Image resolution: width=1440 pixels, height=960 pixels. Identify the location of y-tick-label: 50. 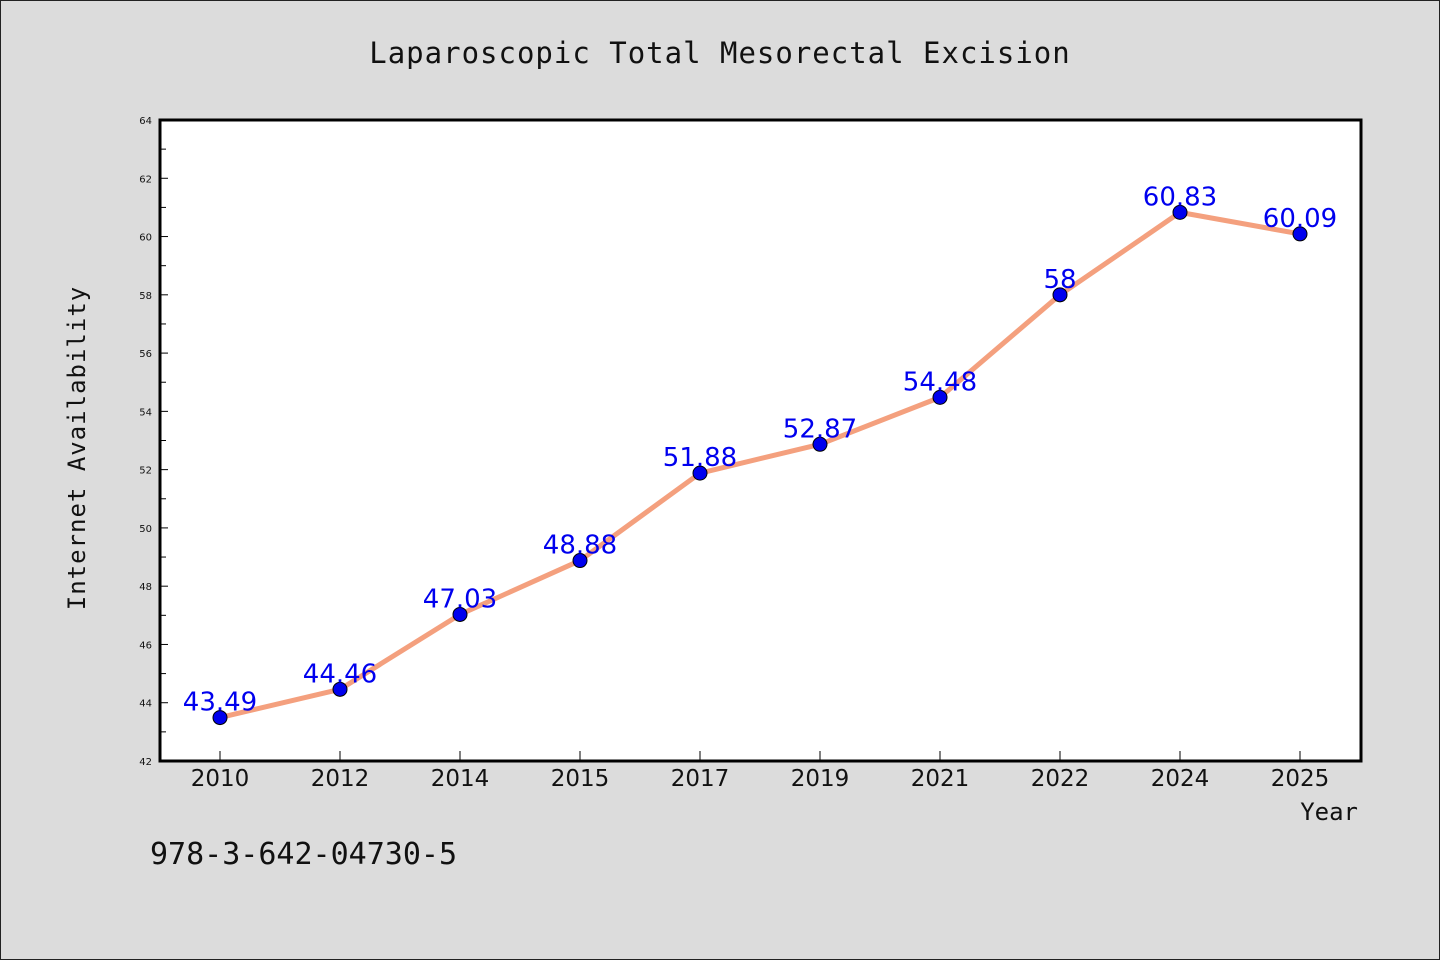
(145, 529).